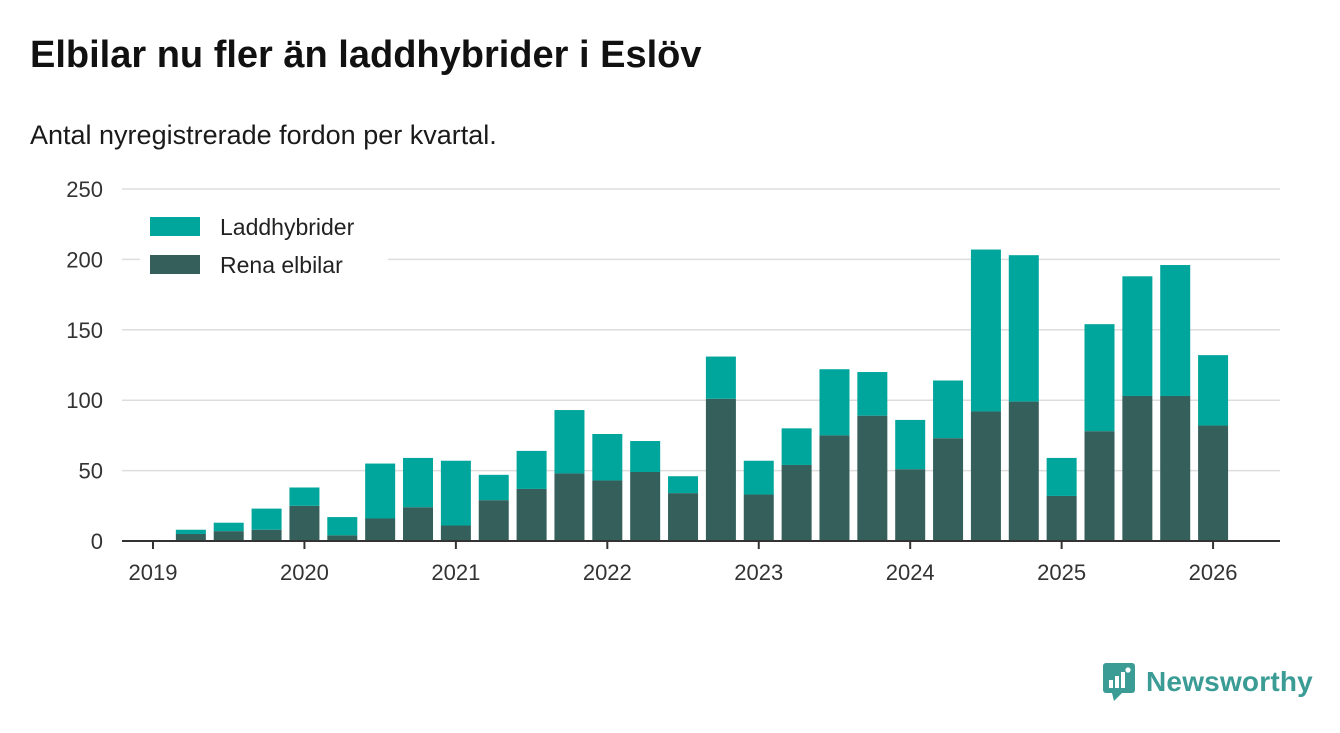 The height and width of the screenshot is (733, 1340). Describe the element at coordinates (985, 476) in the screenshot. I see `bar-rena-elbilar-2024-q3` at that location.